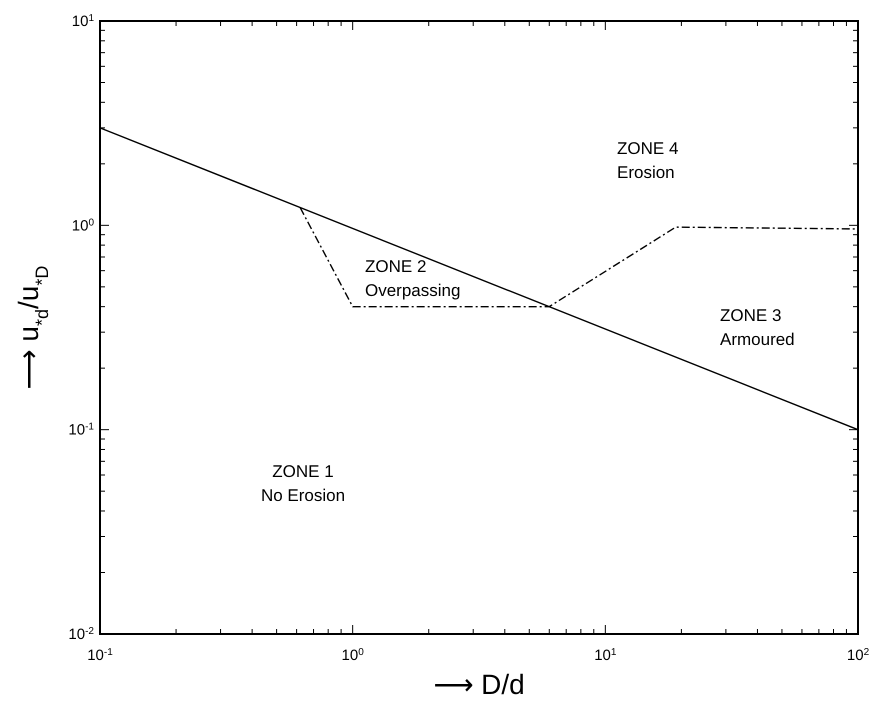 The height and width of the screenshot is (706, 871). I want to click on annotation: ZONE 1 No Erosion, so click(303, 483).